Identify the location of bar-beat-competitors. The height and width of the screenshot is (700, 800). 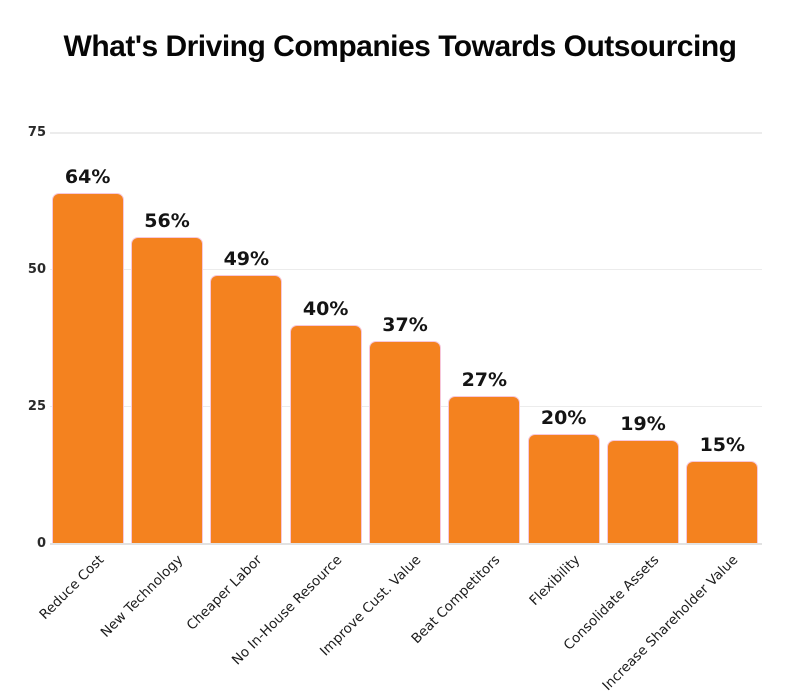
(484, 469).